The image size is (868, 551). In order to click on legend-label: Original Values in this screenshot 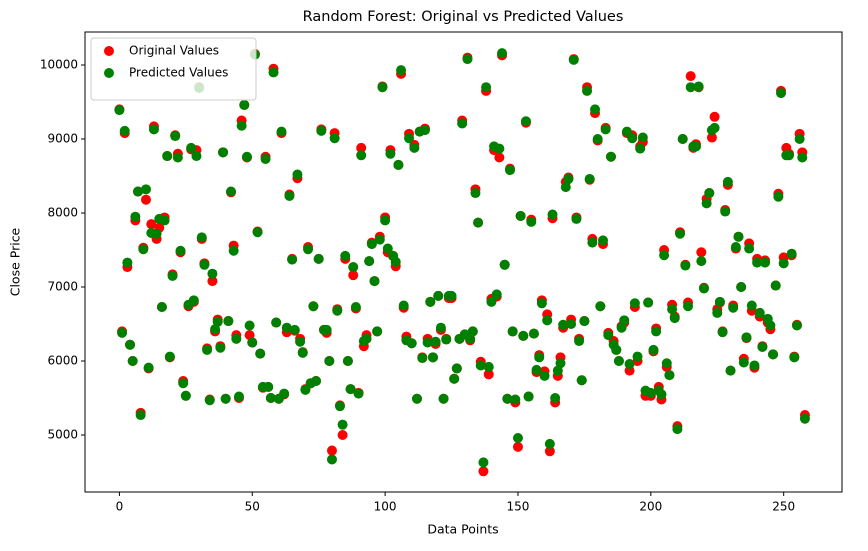, I will do `click(174, 51)`.